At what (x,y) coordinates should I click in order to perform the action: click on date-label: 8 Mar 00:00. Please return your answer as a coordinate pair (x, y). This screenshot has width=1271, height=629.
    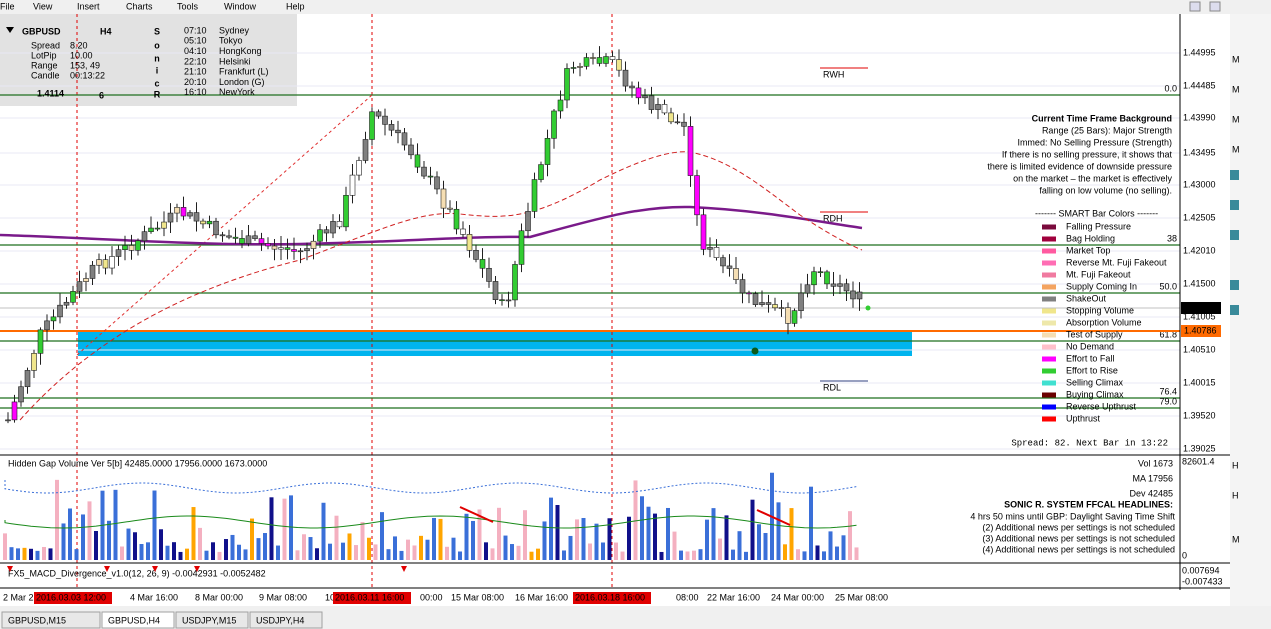
    Looking at the image, I should click on (219, 597).